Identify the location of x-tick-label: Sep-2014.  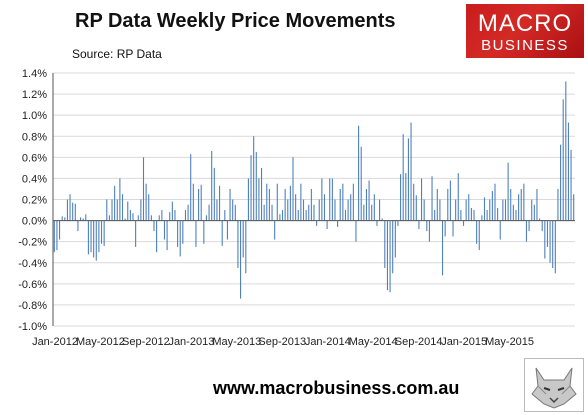
(419, 342).